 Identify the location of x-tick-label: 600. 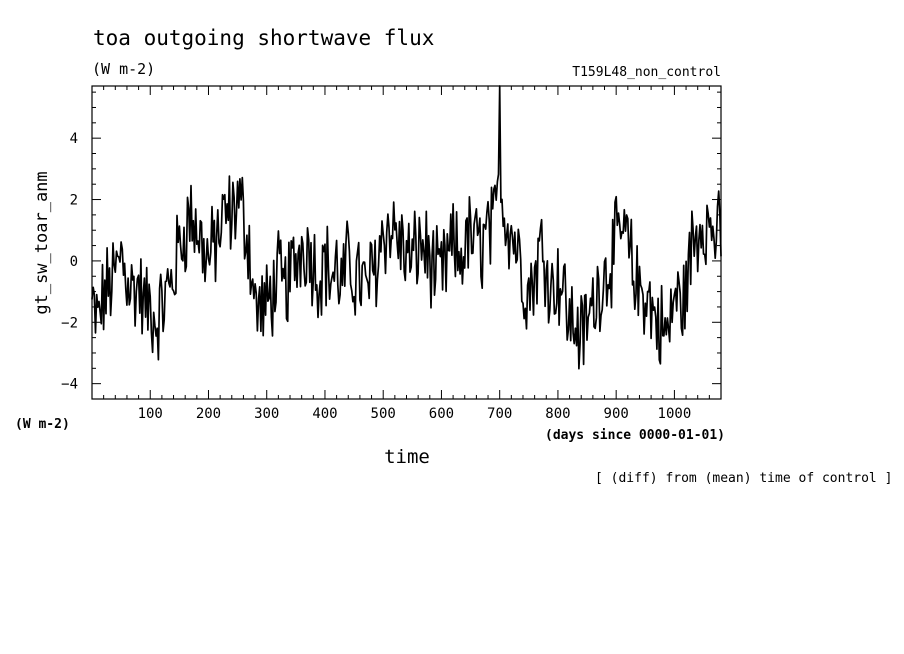
(441, 414).